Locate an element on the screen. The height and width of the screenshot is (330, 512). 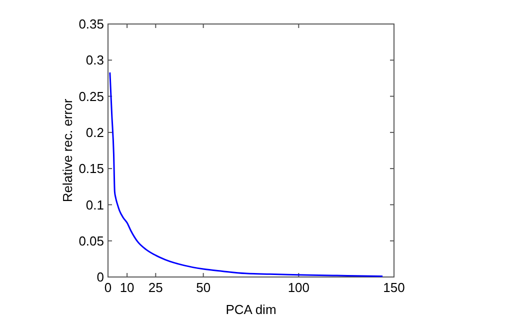
x-tick-label: 150 is located at coordinates (394, 287).